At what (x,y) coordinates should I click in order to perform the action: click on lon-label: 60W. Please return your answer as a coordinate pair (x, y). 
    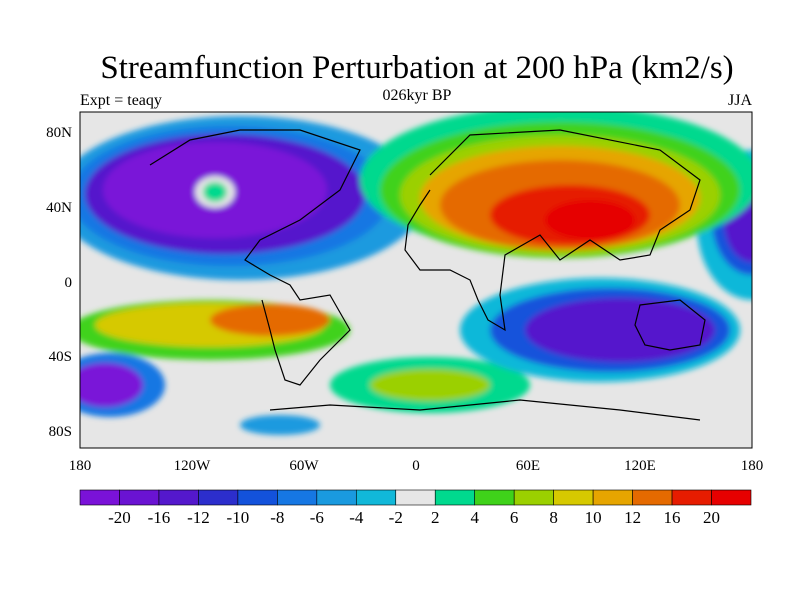
    Looking at the image, I should click on (304, 466).